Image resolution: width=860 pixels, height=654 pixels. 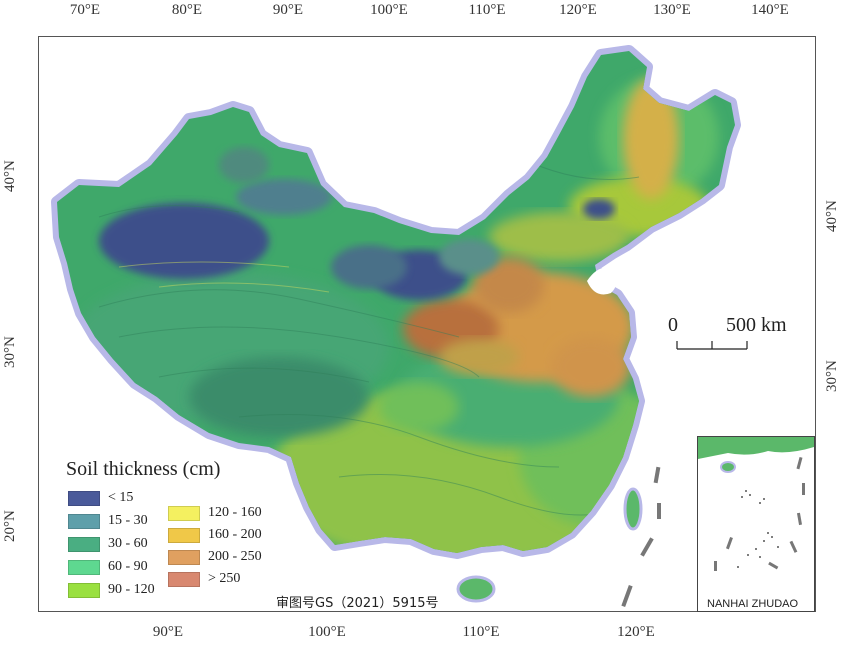 What do you see at coordinates (712, 345) in the screenshot?
I see `scale-bar` at bounding box center [712, 345].